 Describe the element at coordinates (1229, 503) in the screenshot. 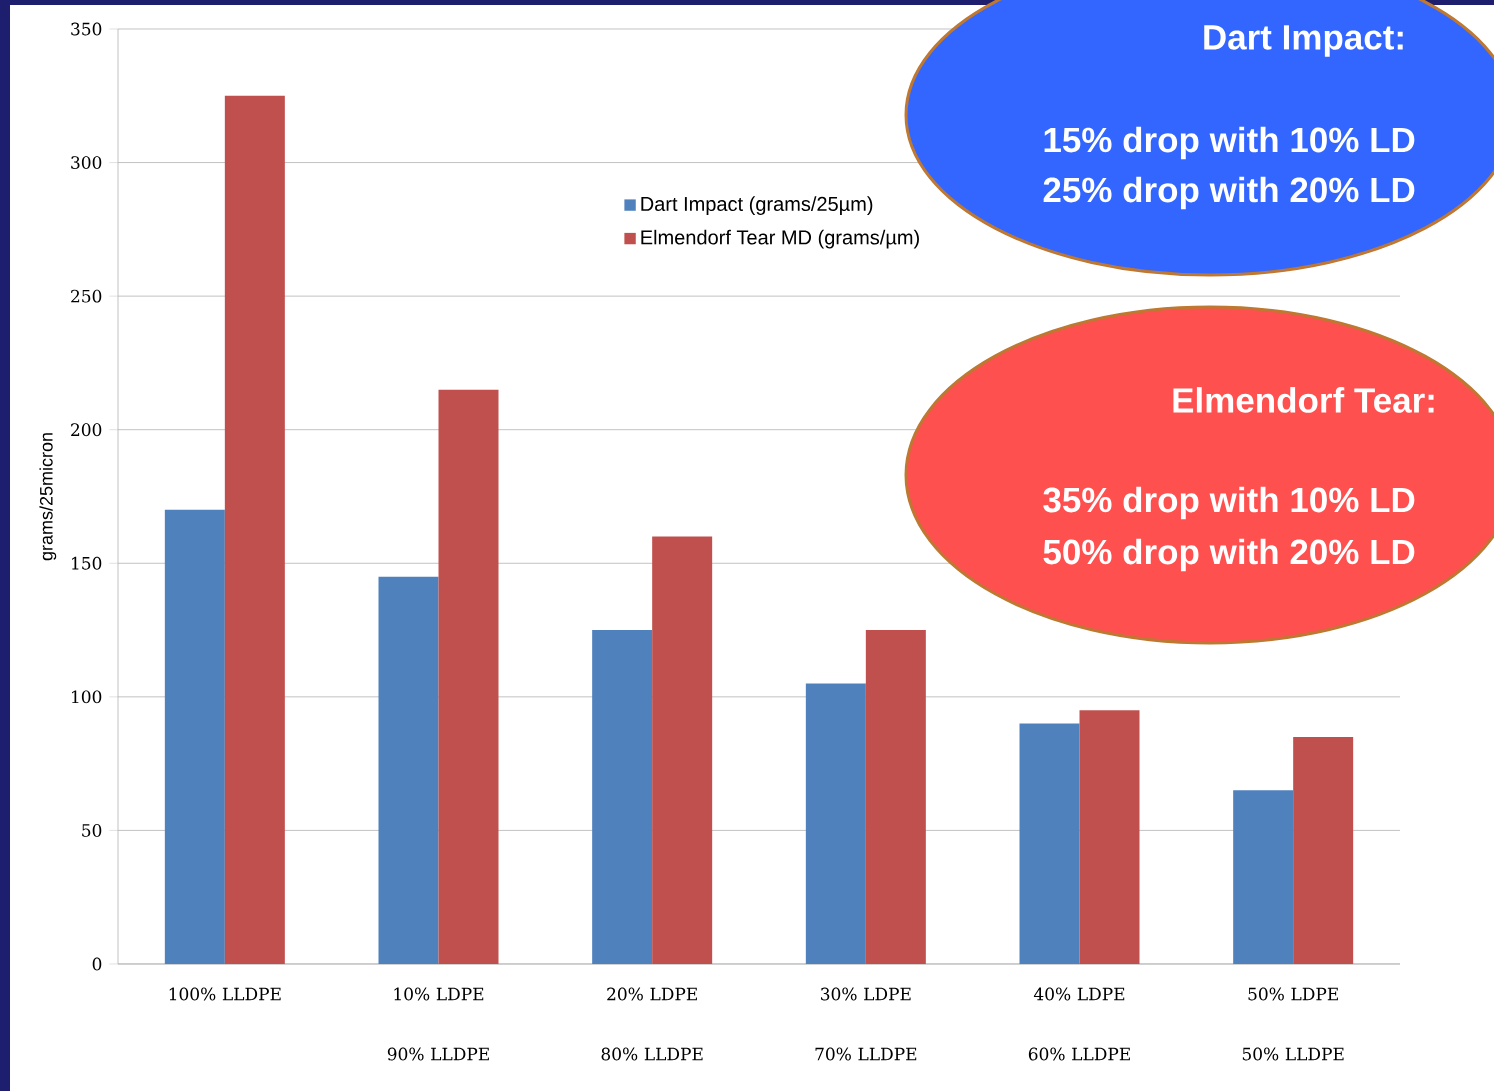

I see `annotation: 35% drop with 10% LD` at that location.